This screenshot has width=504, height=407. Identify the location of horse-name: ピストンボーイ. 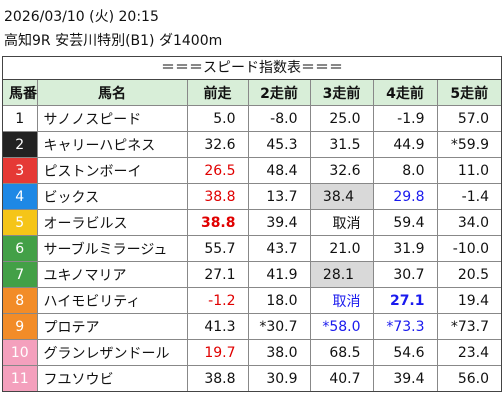
(112, 170).